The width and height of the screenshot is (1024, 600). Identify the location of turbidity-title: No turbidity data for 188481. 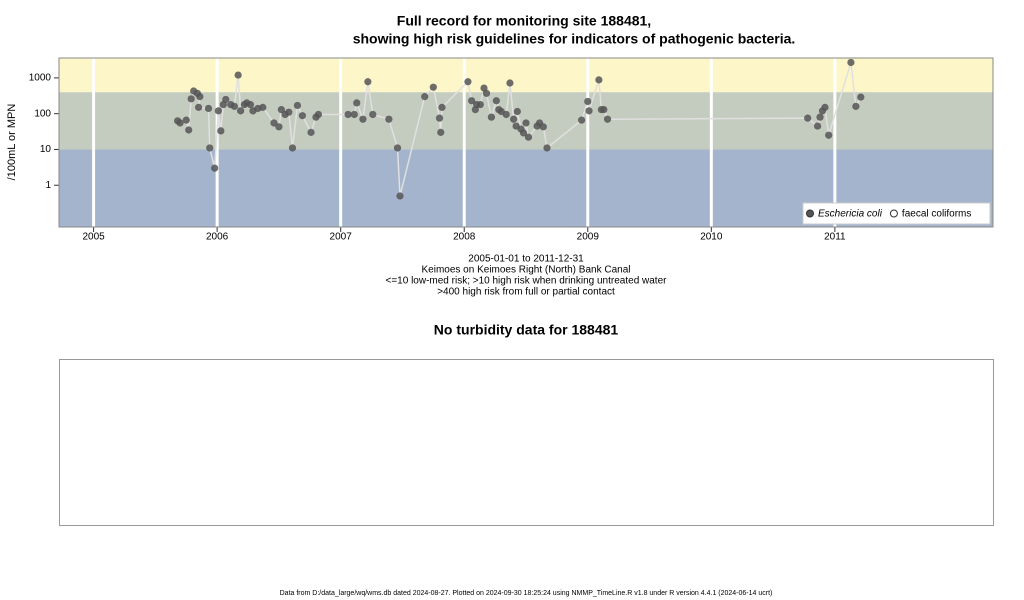
(526, 330).